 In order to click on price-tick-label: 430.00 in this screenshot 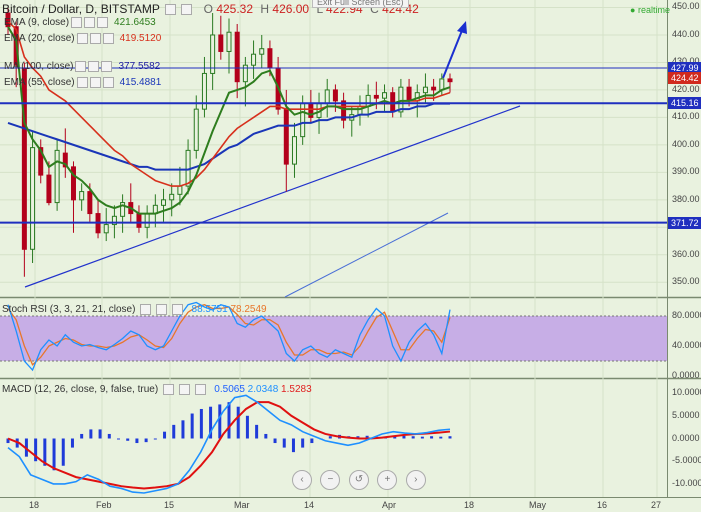, I will do `click(686, 61)`.